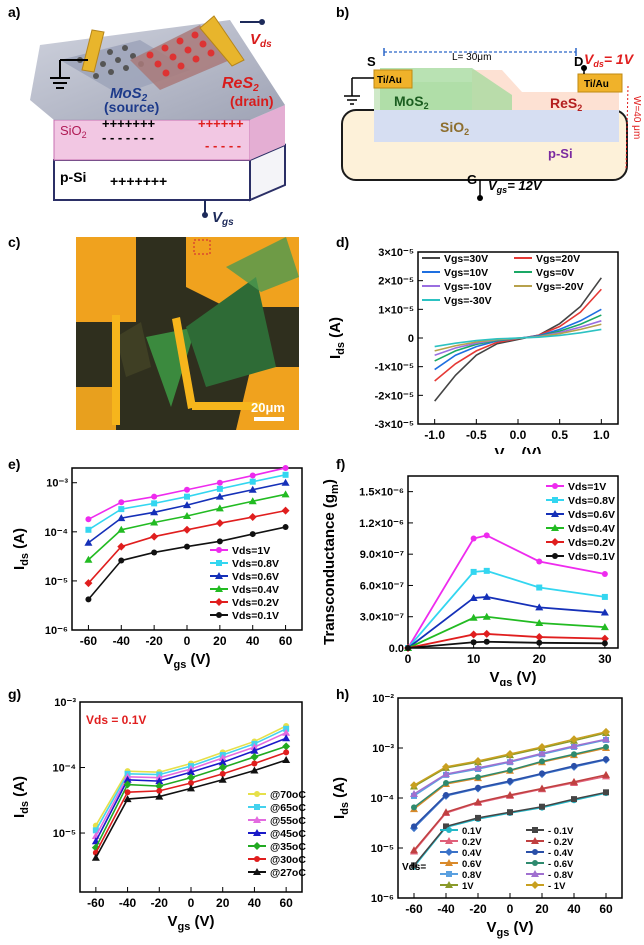 This screenshot has width=644, height=945. Describe the element at coordinates (343, 242) in the screenshot. I see `panel-label-d: d)` at that location.